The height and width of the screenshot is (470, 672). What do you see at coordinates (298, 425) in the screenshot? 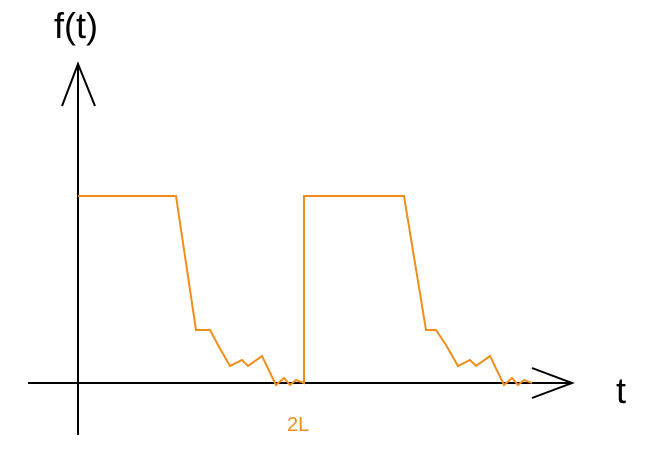
I see `period-marker-label: 2L` at bounding box center [298, 425].